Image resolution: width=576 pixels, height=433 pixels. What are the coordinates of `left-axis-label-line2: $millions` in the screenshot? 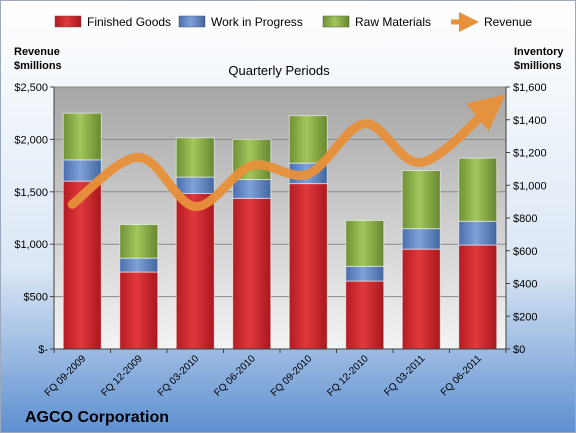 It's located at (38, 66).